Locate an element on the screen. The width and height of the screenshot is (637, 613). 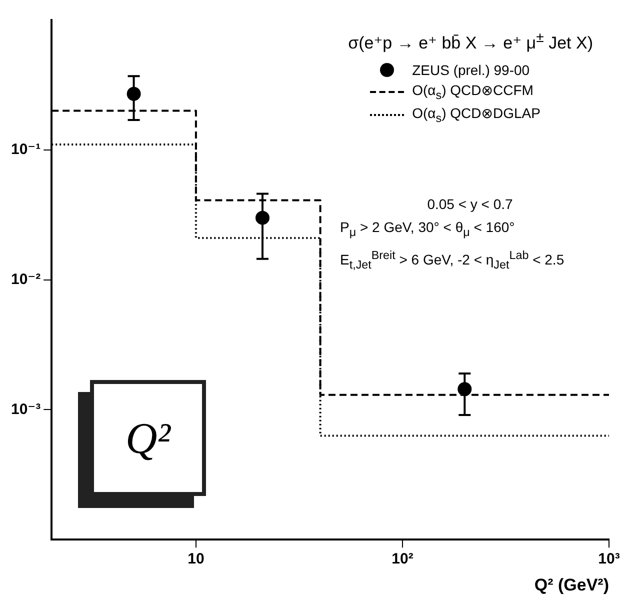
y-tick-label: 10⁻² is located at coordinates (25, 279).